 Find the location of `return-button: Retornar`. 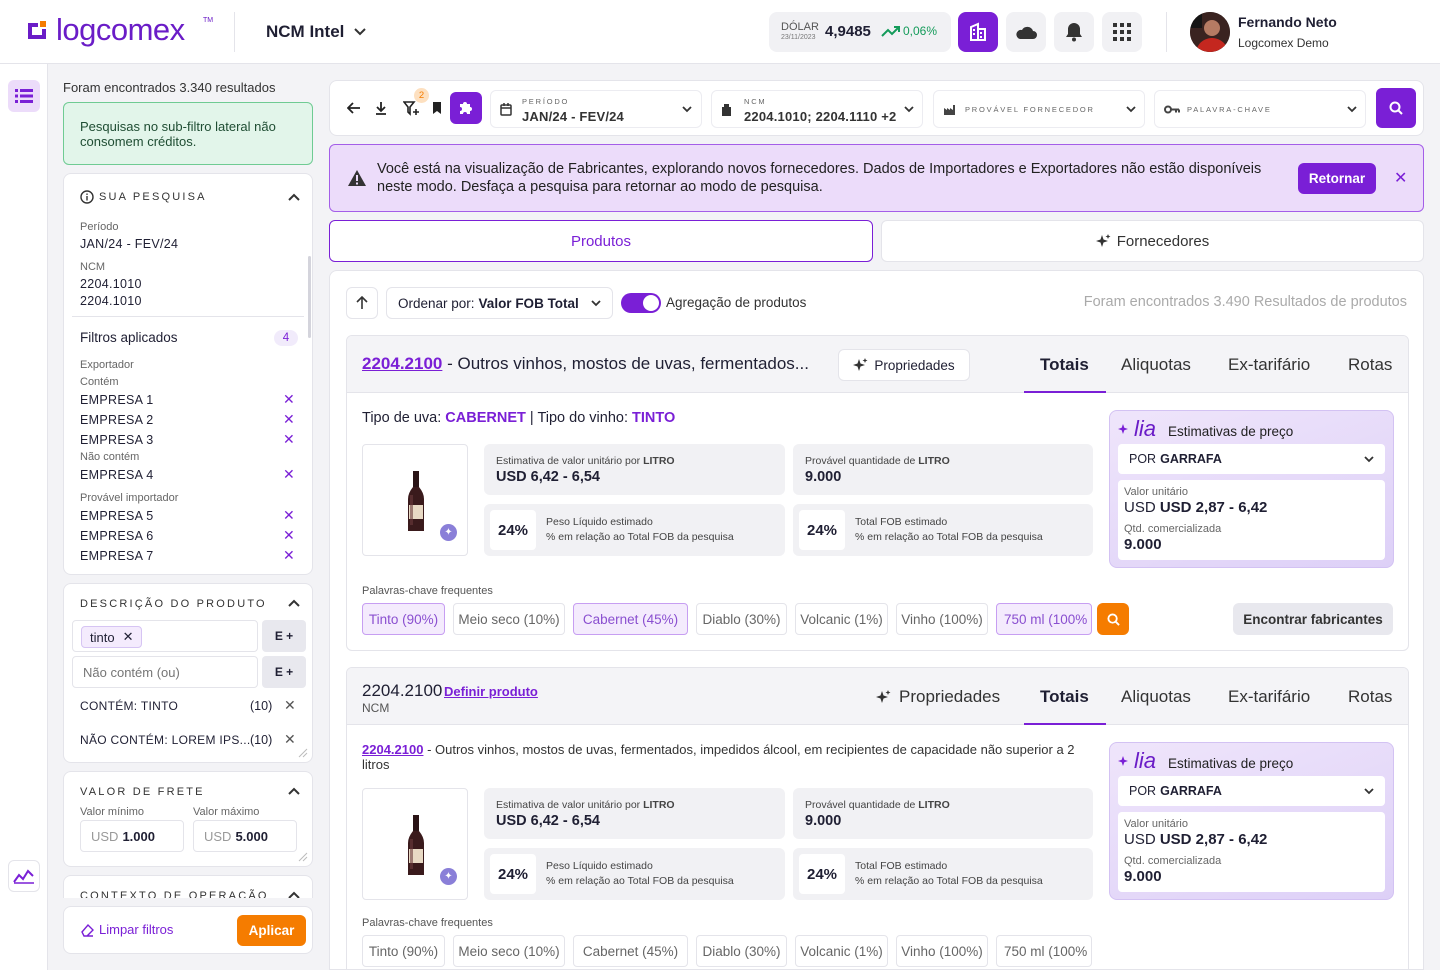

return-button: Retornar is located at coordinates (1337, 178).